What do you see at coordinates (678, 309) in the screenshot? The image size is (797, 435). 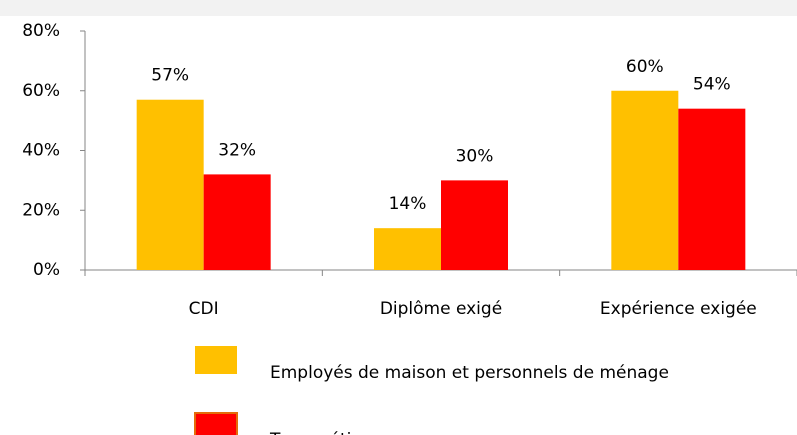 I see `x-tick-label: Expérience exigée` at bounding box center [678, 309].